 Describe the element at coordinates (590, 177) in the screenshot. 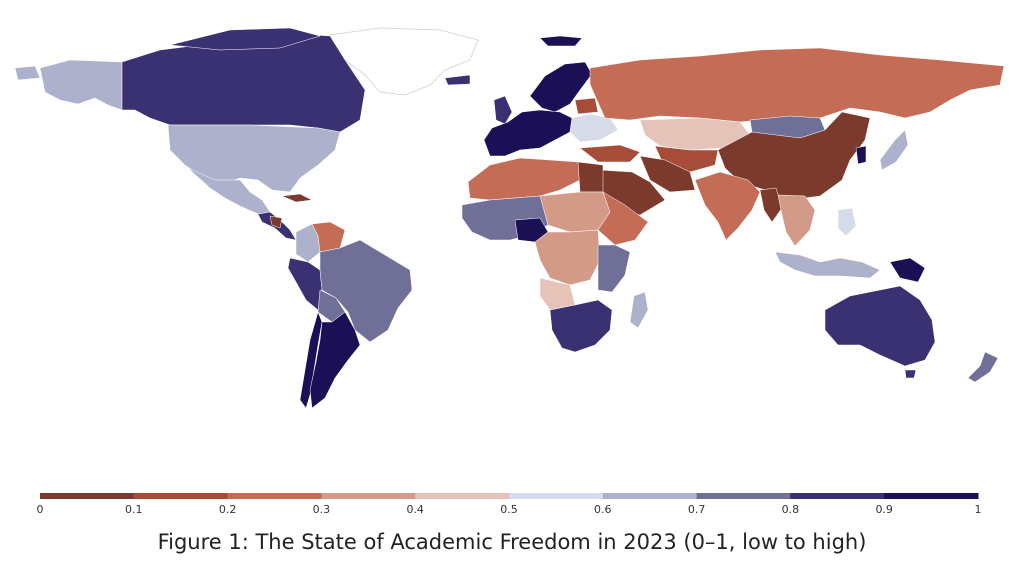

I see `region-egypt` at that location.